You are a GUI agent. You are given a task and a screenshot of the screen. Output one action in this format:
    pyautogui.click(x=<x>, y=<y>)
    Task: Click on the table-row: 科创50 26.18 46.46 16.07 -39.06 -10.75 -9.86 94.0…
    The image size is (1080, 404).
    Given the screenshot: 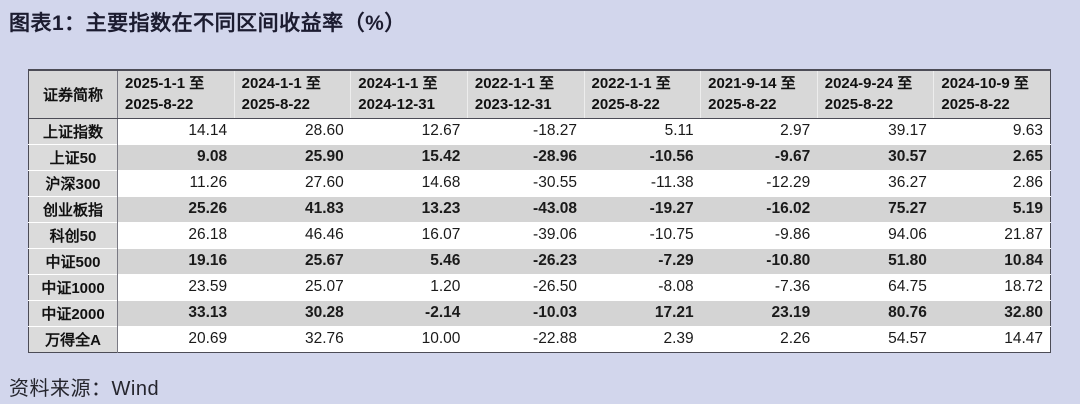 What is the action you would take?
    pyautogui.click(x=539, y=234)
    